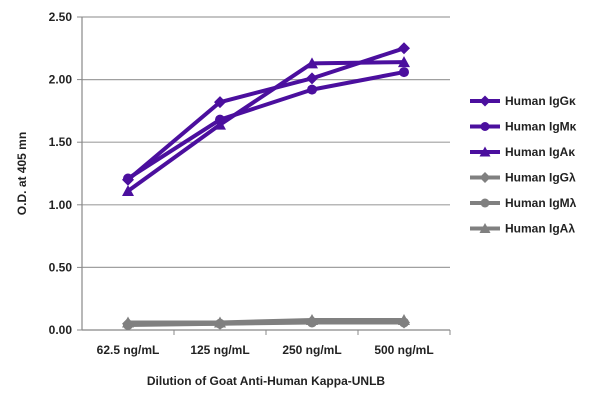 The width and height of the screenshot is (600, 405). I want to click on legend-label: Human IgGλ, so click(540, 178).